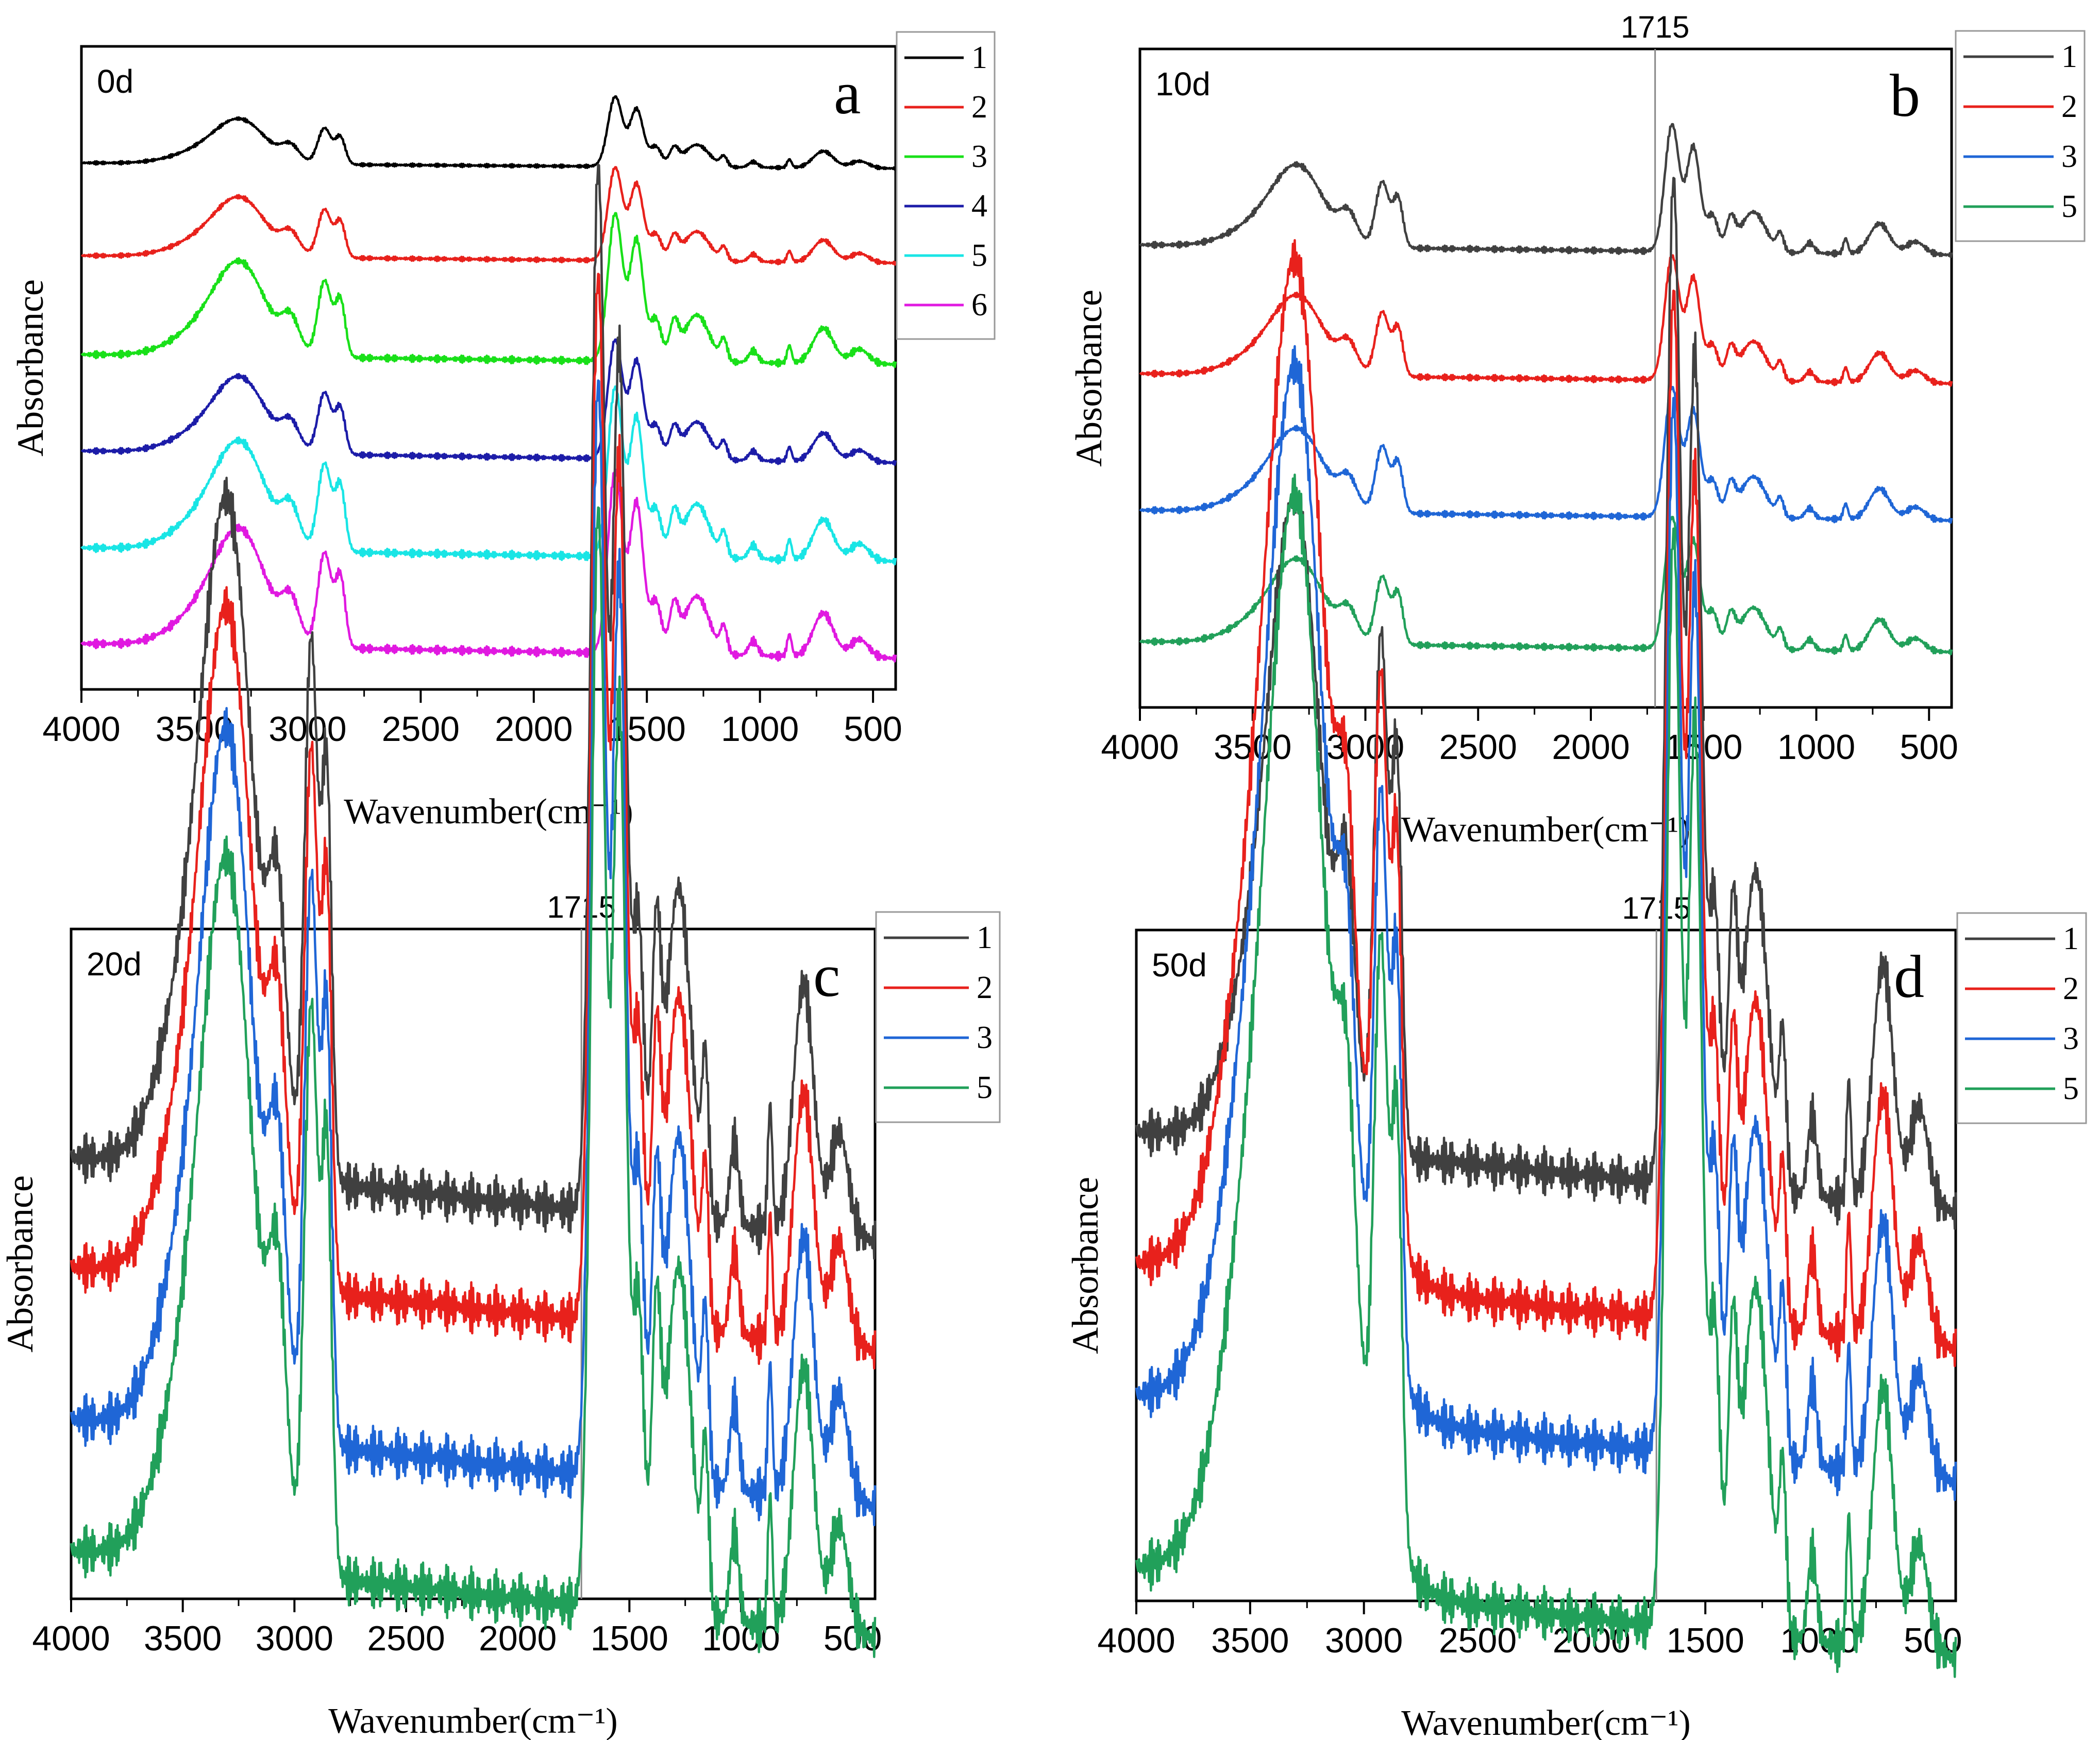 Image resolution: width=2100 pixels, height=1740 pixels. What do you see at coordinates (847, 93) in the screenshot?
I see `panel-letter: a` at bounding box center [847, 93].